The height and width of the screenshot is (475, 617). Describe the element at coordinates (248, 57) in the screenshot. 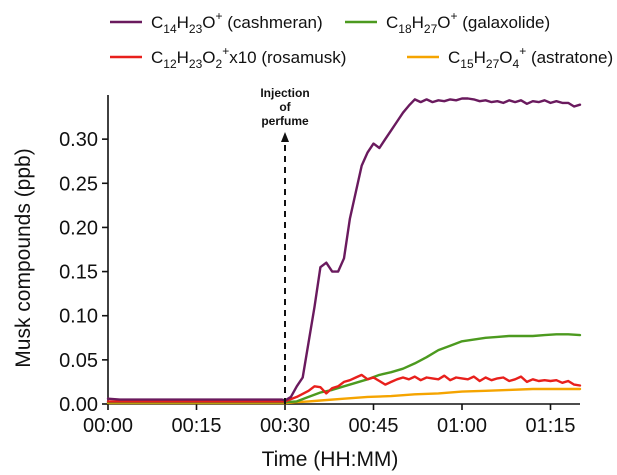

I see `legend-label: C12H23O2+x10 (rosamusk)` at that location.